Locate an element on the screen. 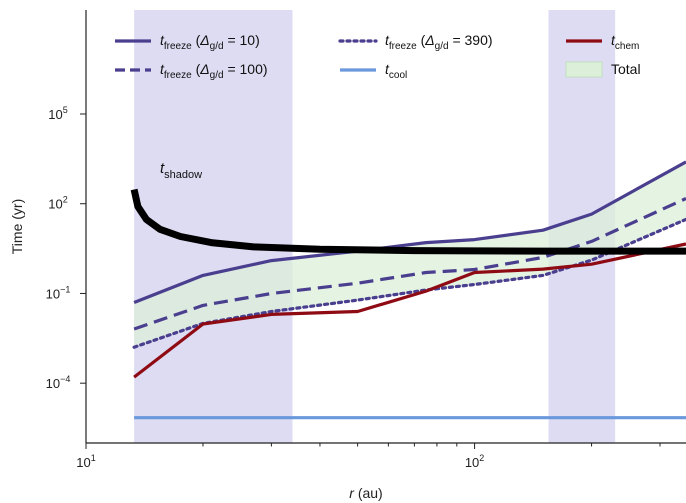 Image resolution: width=686 pixels, height=503 pixels. legend-label-cool: tcool is located at coordinates (396, 71).